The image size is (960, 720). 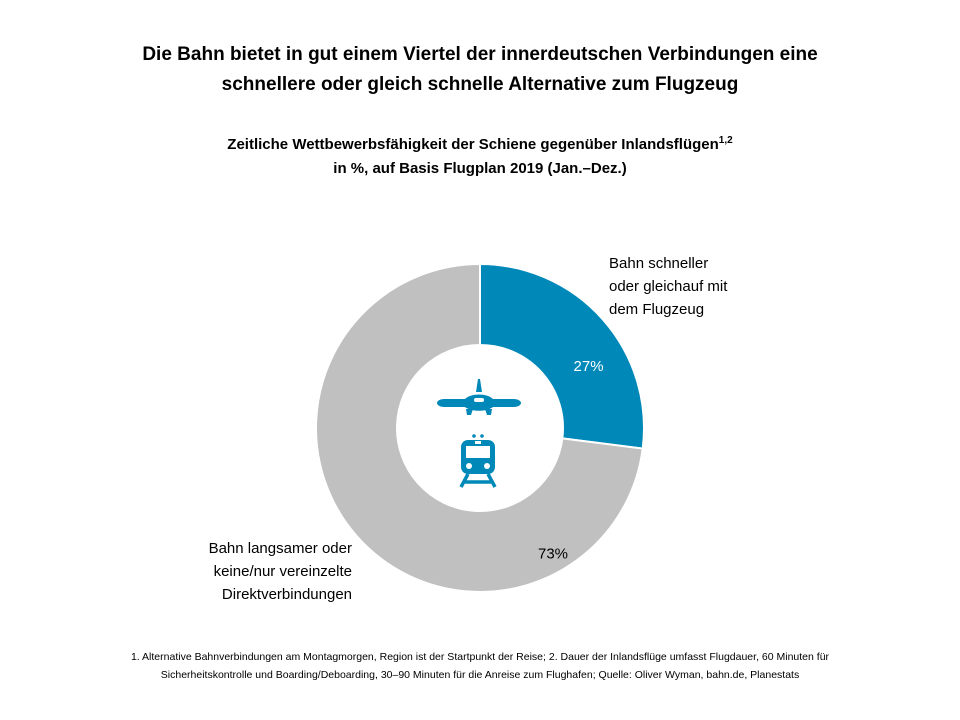 I want to click on slice-label-slower-line: Bahn langsamer oder, so click(x=280, y=548).